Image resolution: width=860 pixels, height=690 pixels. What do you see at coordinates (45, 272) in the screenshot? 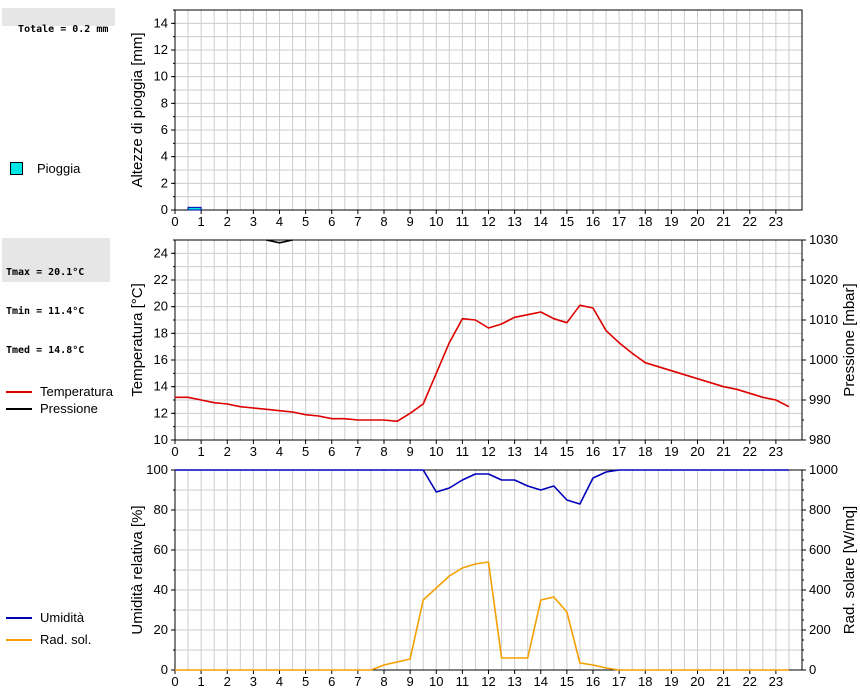
I see `tmax-text: Tmax = 20.1°C` at bounding box center [45, 272].